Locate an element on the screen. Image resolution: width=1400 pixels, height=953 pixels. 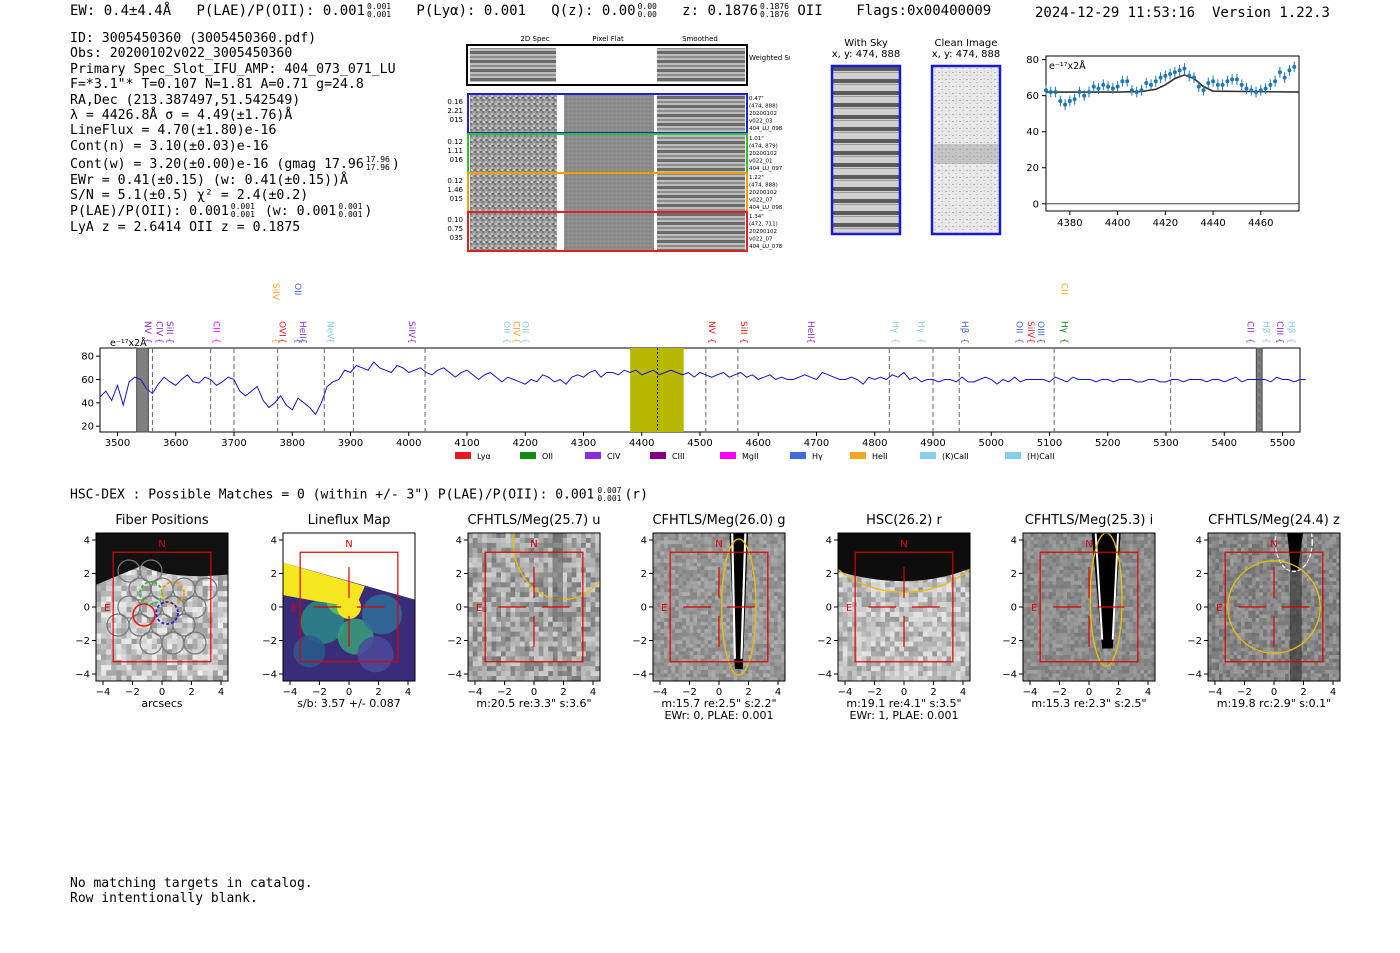
zoom-ytick-label: 0 is located at coordinates (1036, 204).